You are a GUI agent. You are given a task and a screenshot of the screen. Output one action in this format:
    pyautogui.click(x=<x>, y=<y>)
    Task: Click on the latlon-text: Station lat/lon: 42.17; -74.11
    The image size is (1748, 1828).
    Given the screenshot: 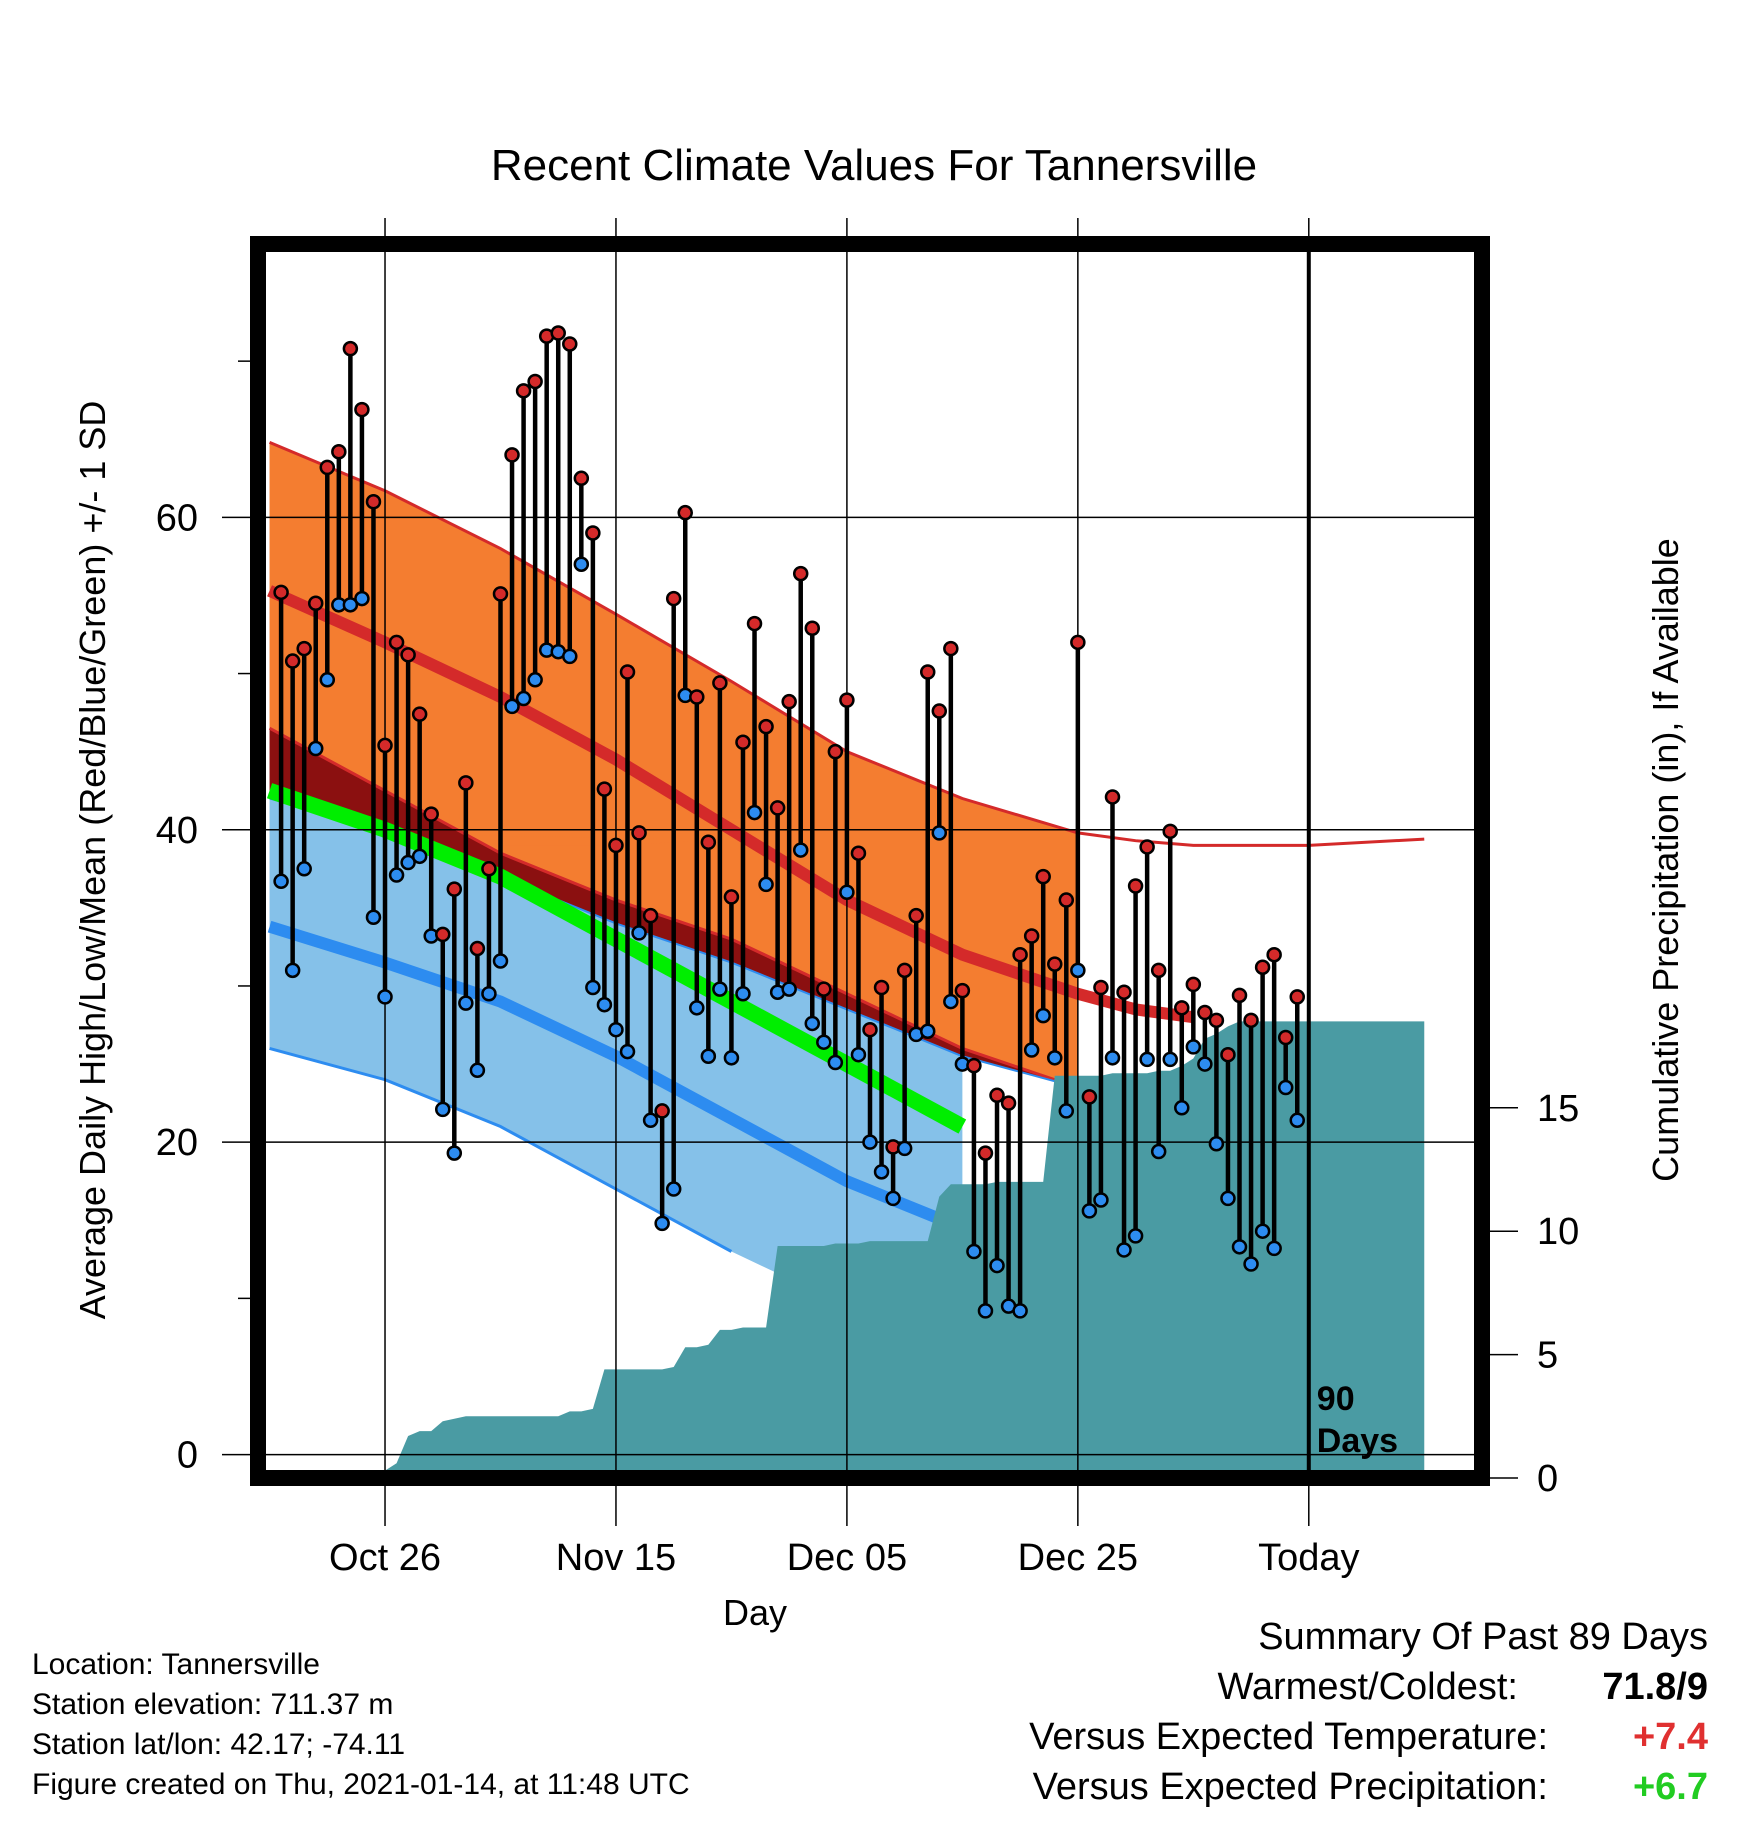 What is the action you would take?
    pyautogui.click(x=219, y=1744)
    